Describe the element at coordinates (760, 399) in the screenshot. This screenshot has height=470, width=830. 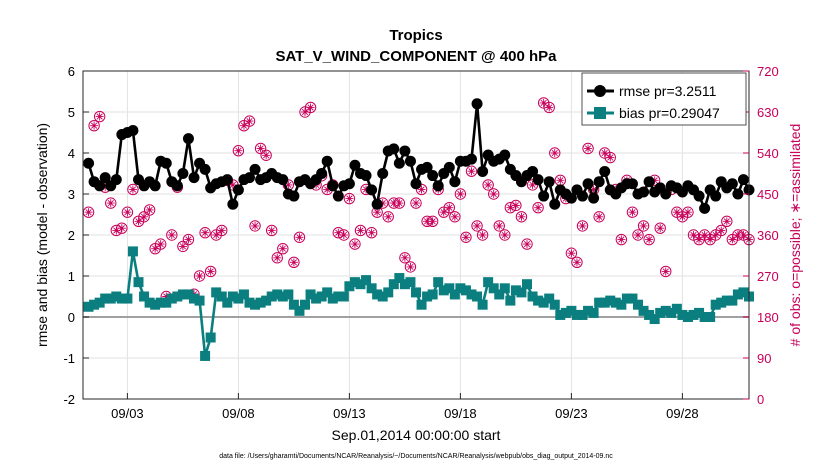
I see `y2-tick-label: 0` at that location.